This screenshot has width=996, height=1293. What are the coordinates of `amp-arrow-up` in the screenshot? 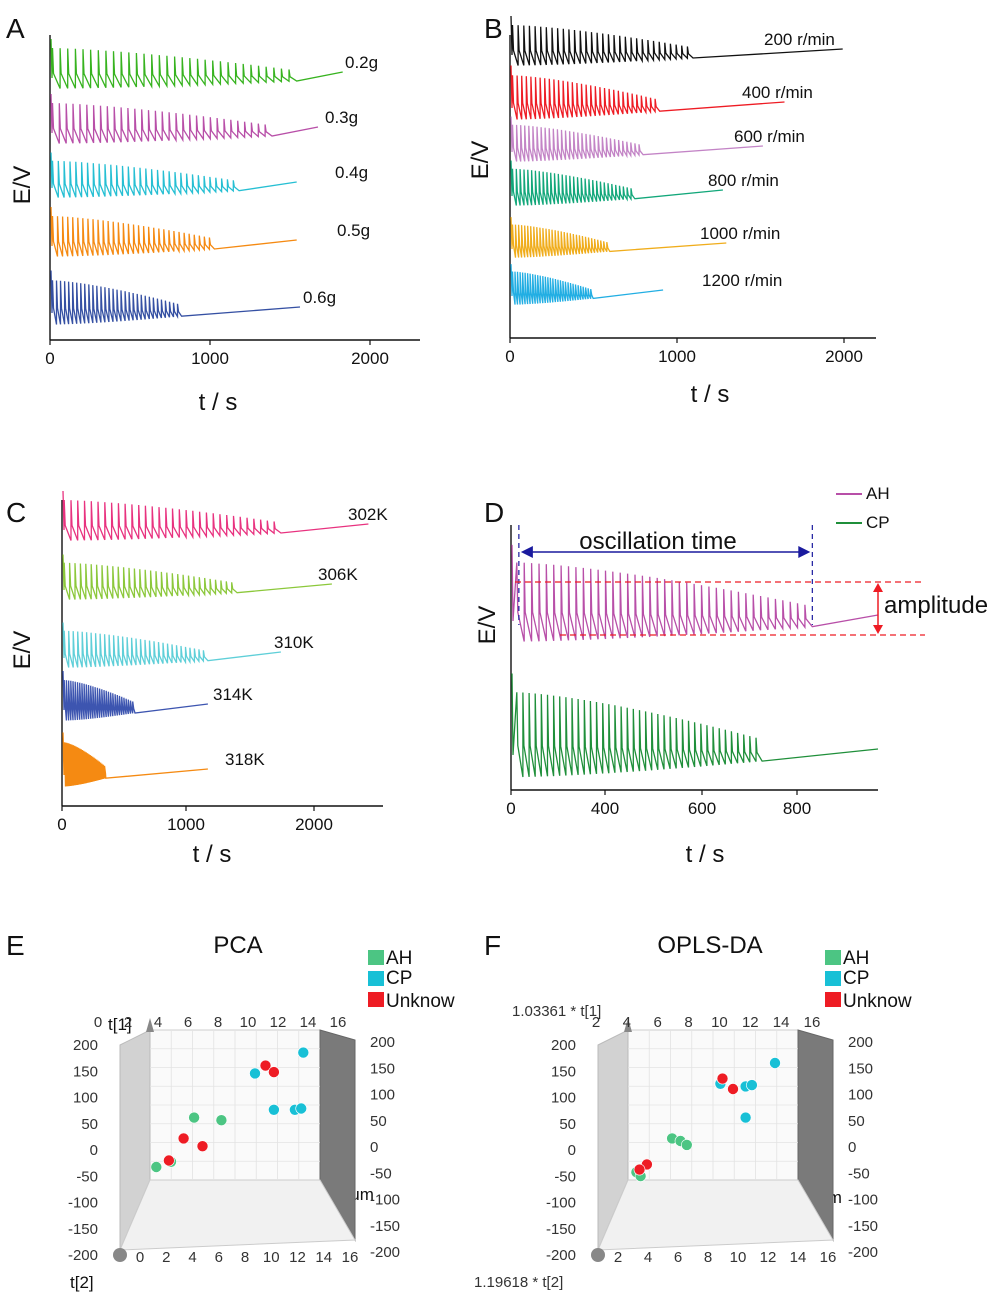 It's located at (878, 587).